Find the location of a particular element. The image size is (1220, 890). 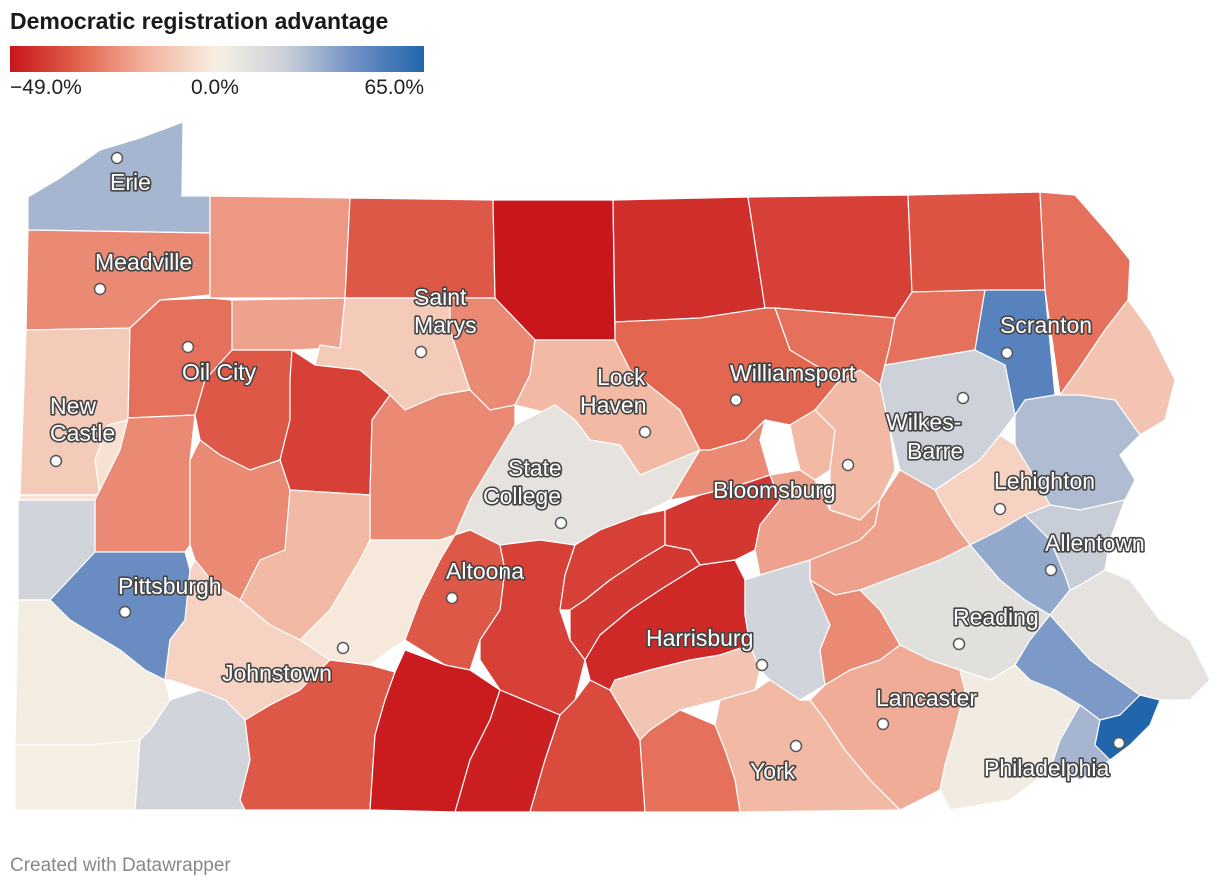

city-meadville: Meadville is located at coordinates (143, 271).